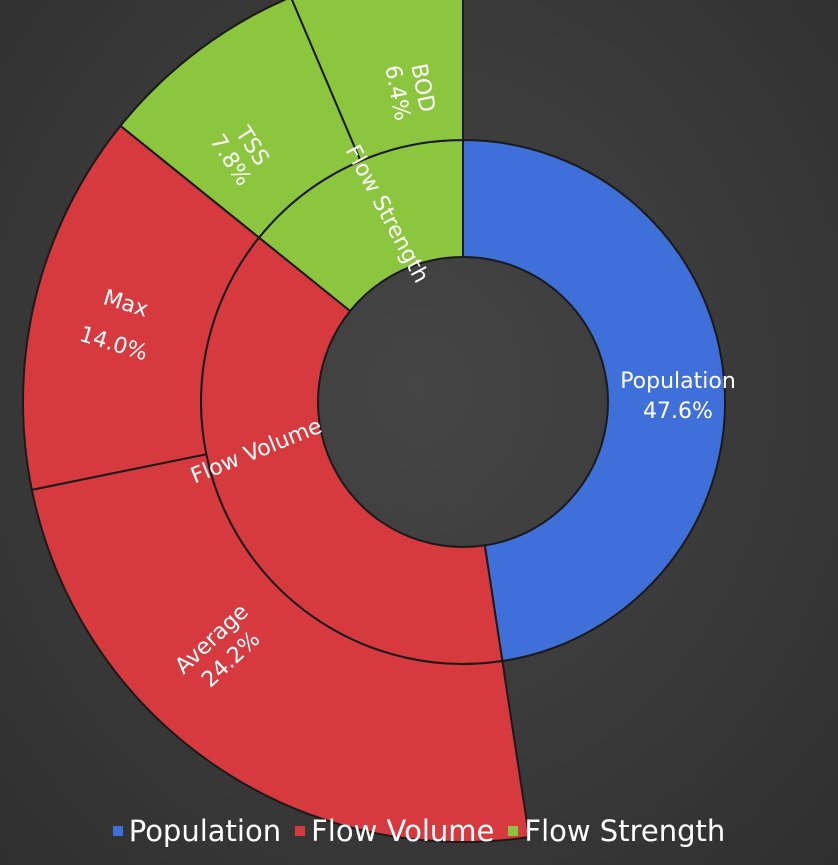  Describe the element at coordinates (403, 831) in the screenshot. I see `legend-label-flow-volume: Flow Volume` at that location.